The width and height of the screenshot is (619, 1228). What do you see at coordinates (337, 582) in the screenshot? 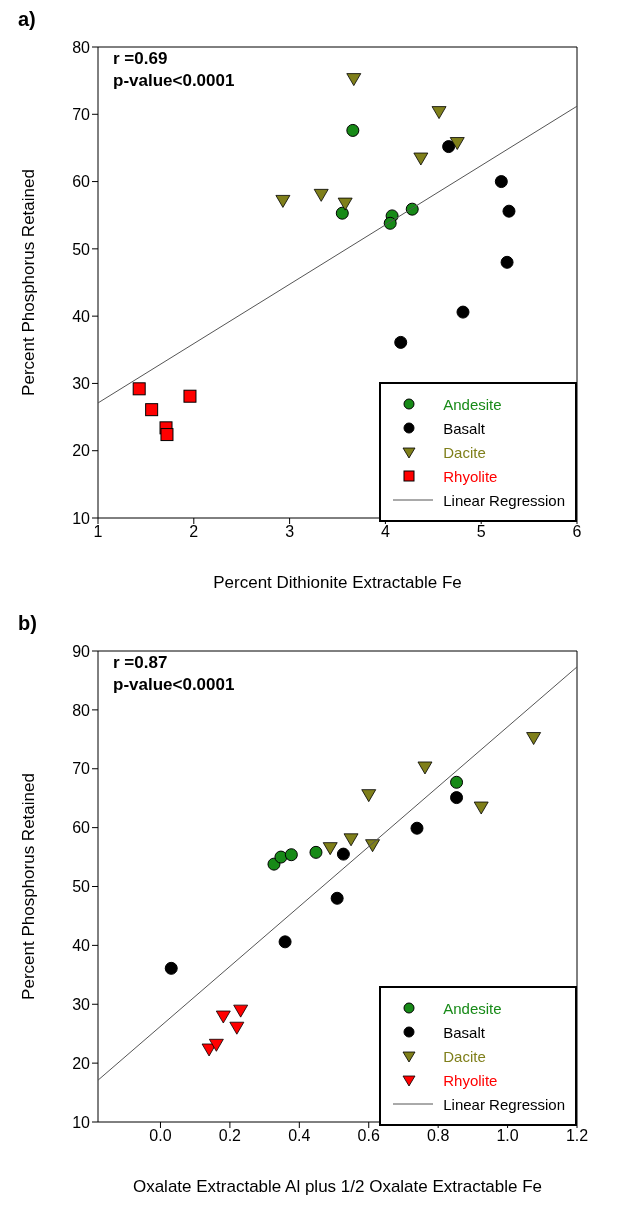
I see `x-axis-title: Percent Dithionite Extractable Fe` at bounding box center [337, 582].